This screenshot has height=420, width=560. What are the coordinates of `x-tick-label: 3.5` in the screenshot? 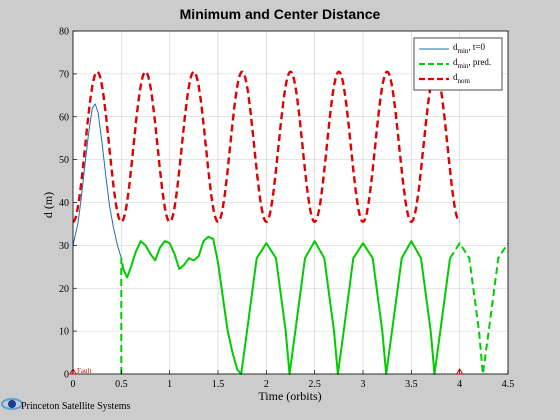 It's located at (411, 384).